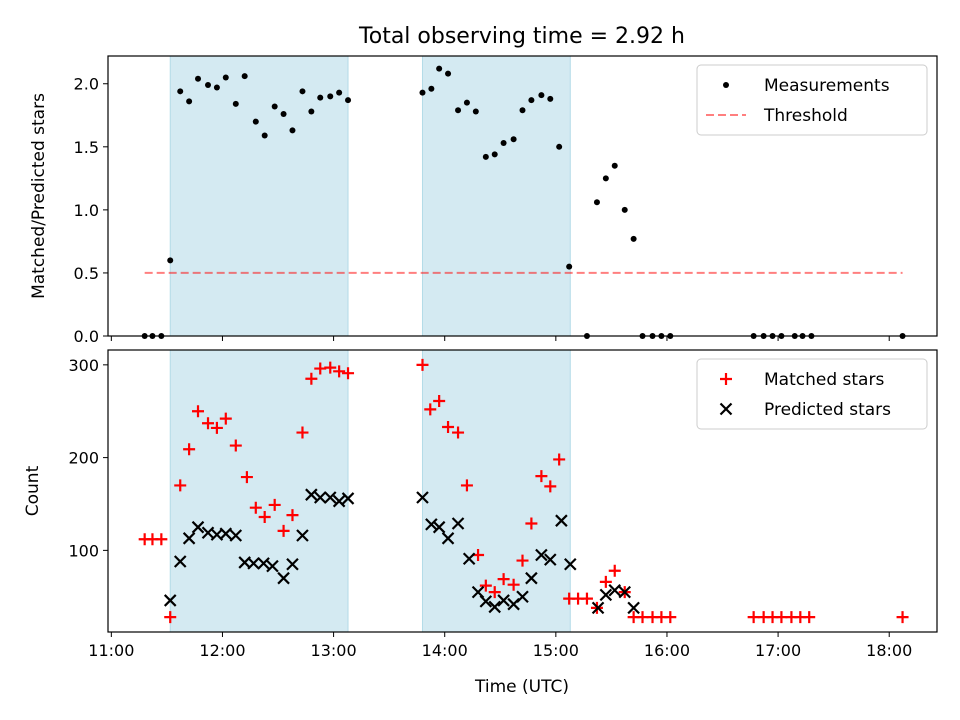 The width and height of the screenshot is (960, 720). I want to click on legend-predicted-marker, so click(726, 409).